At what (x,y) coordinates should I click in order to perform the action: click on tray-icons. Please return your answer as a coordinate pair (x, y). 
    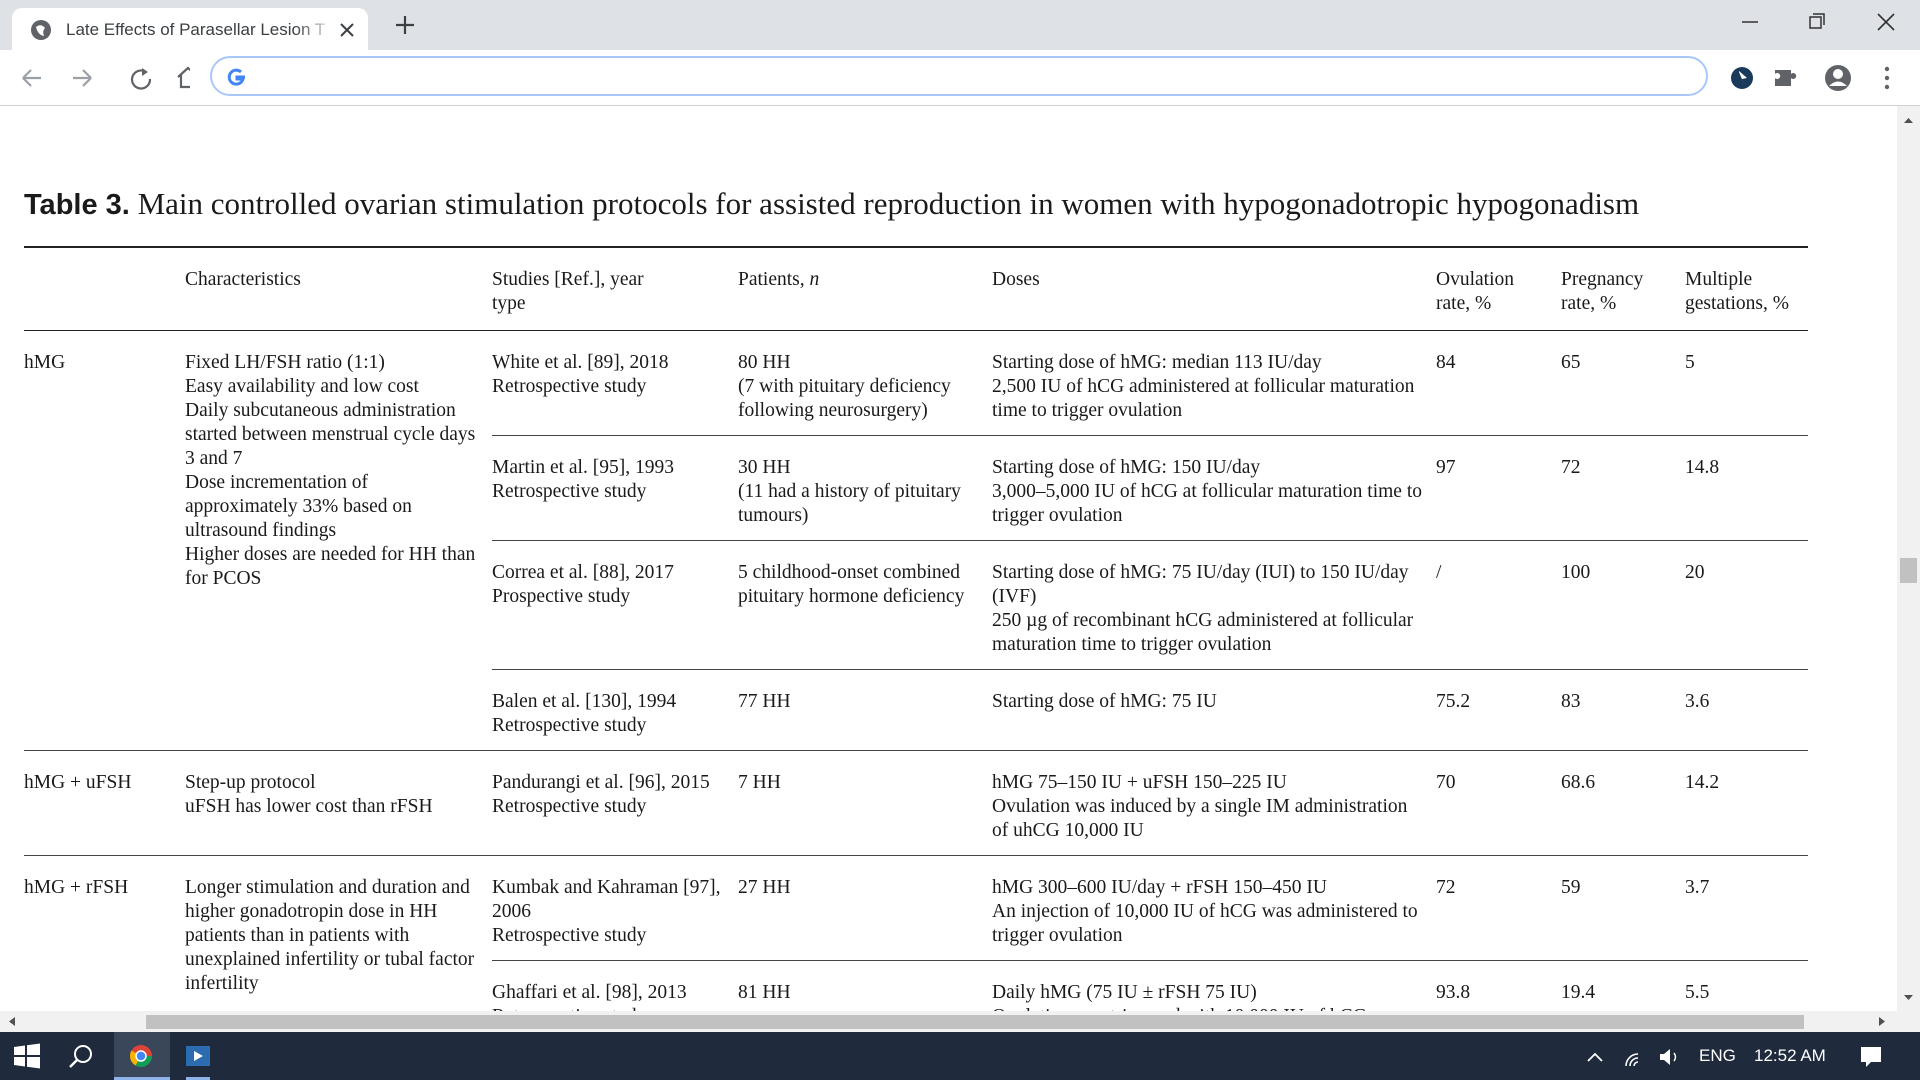
    Looking at the image, I should click on (1634, 1057).